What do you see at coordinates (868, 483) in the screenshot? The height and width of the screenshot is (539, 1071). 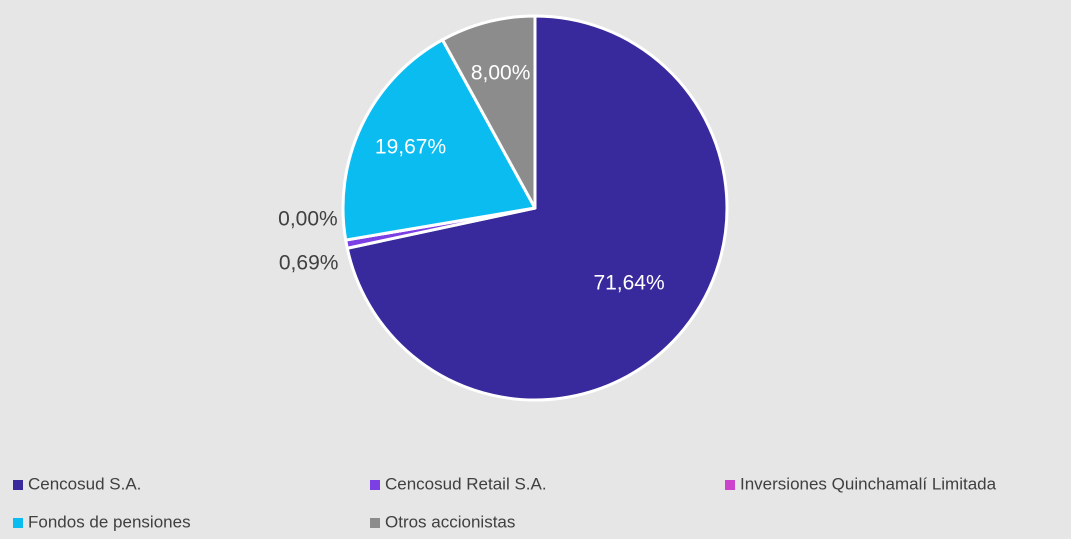 I see `legend-label: Inversiones Quinchamalí Limitada` at bounding box center [868, 483].